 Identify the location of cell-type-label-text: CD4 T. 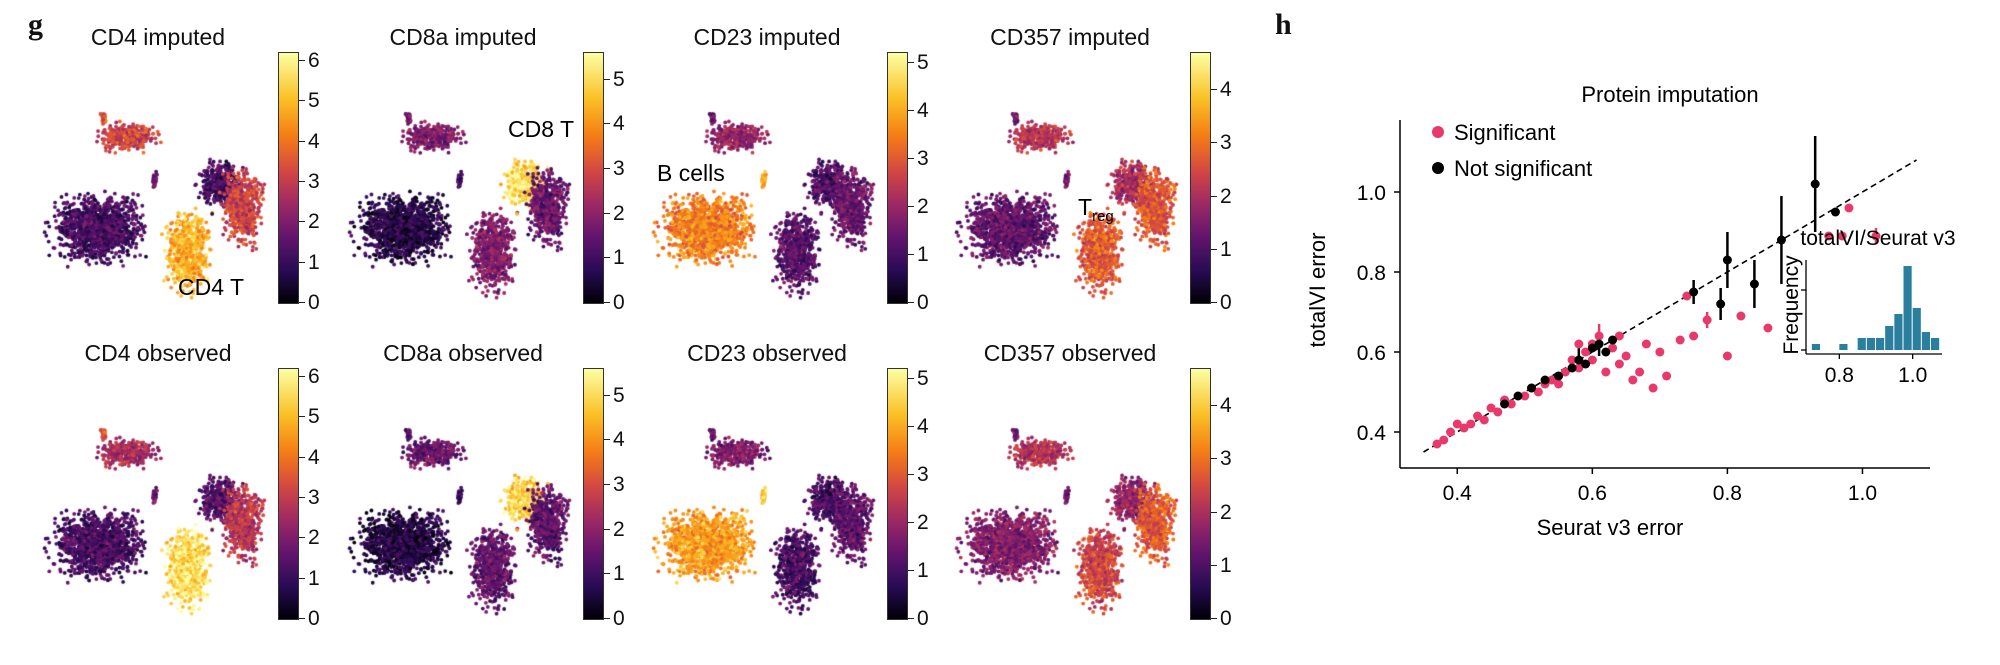
(211, 287).